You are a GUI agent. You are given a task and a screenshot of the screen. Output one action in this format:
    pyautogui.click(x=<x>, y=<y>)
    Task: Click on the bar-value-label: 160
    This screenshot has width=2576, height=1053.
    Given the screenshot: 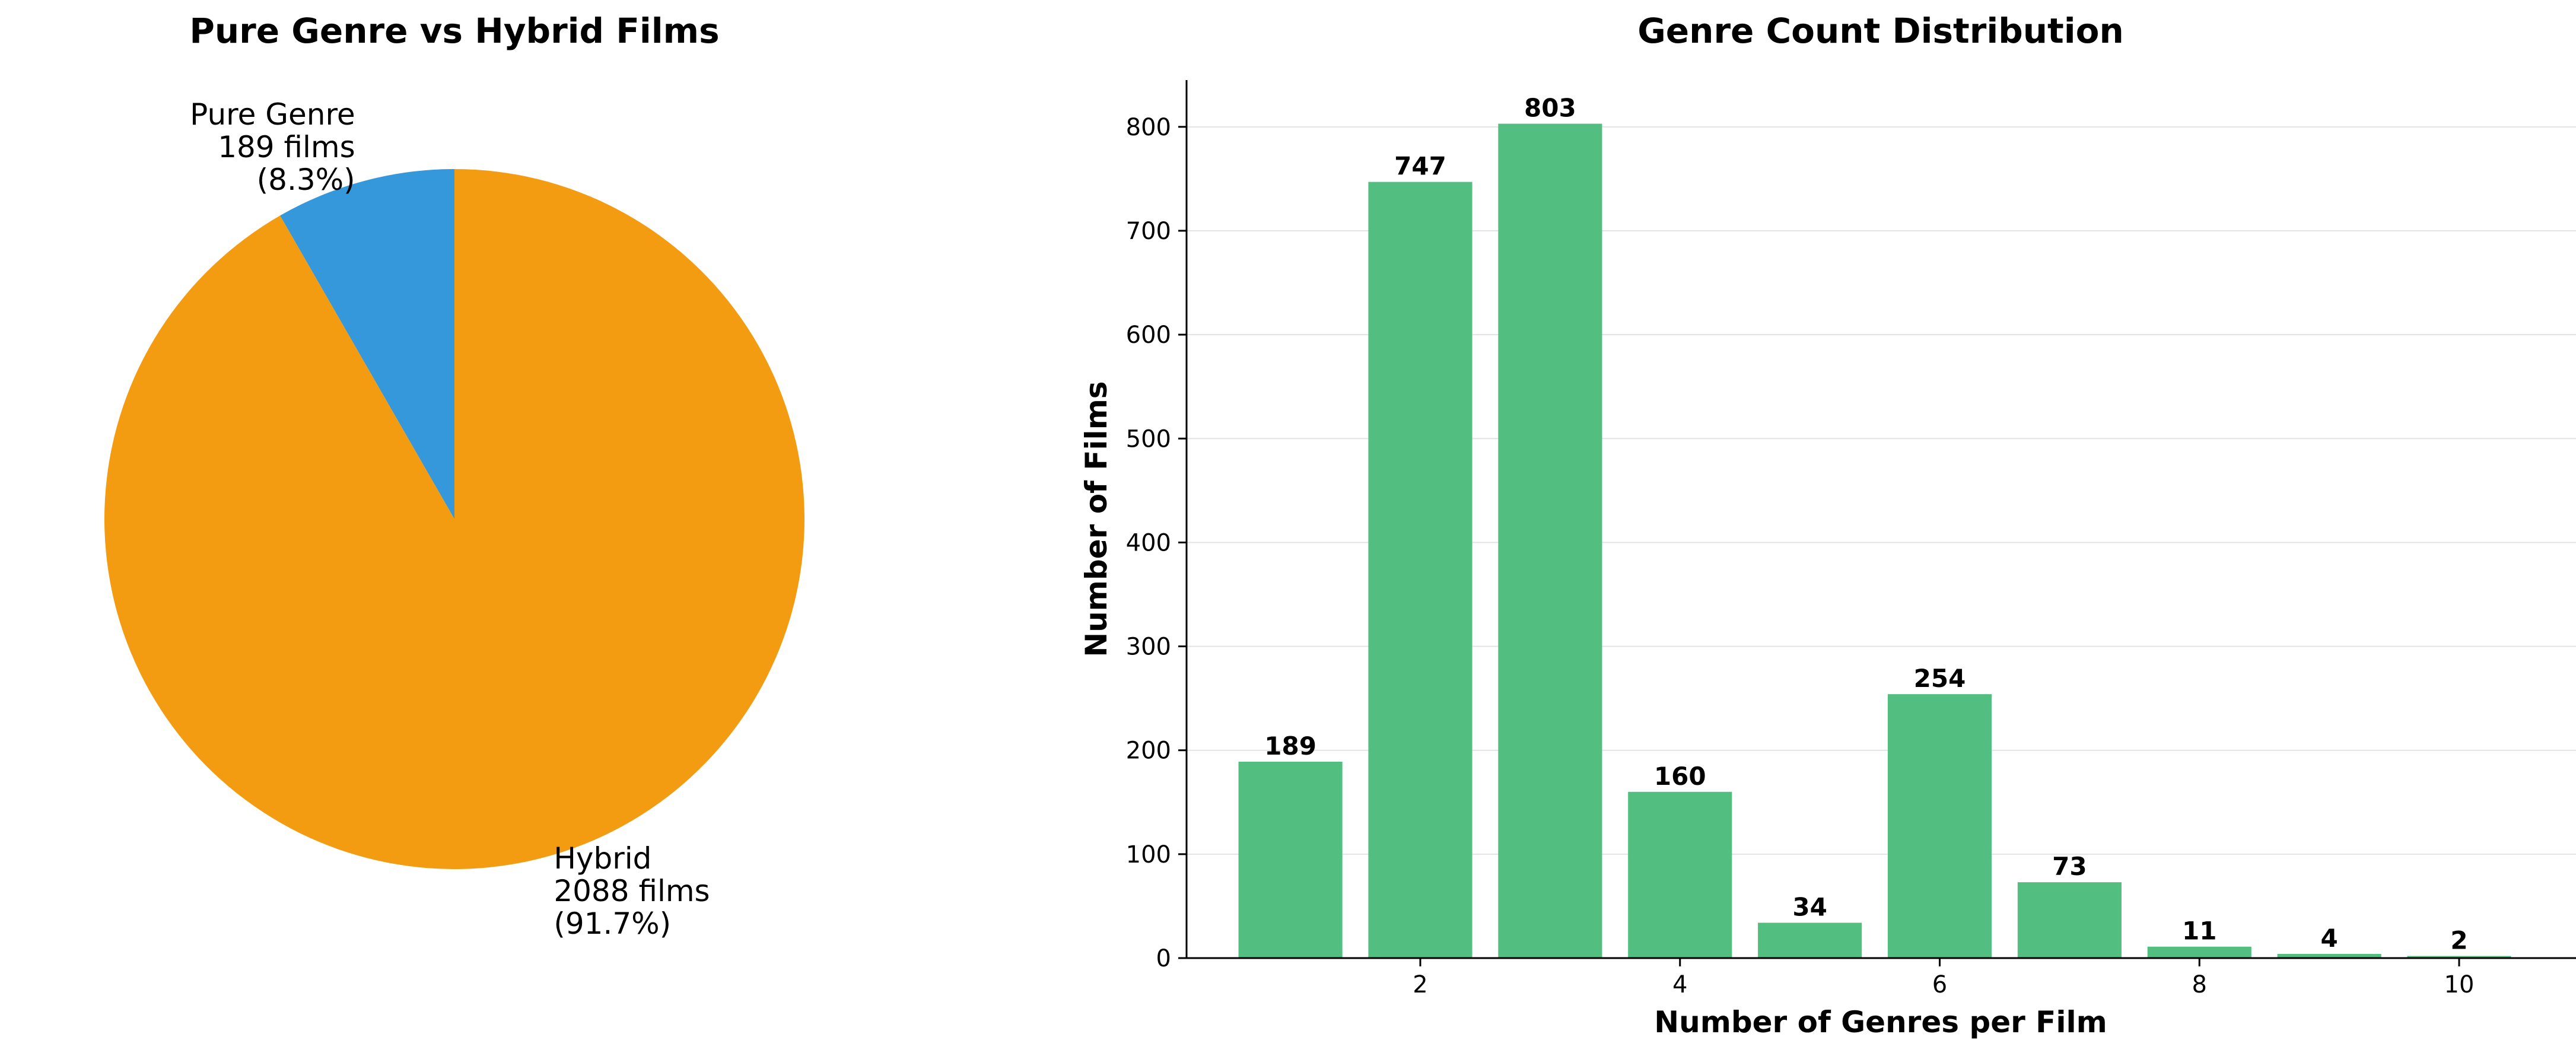 What is the action you would take?
    pyautogui.click(x=1680, y=776)
    